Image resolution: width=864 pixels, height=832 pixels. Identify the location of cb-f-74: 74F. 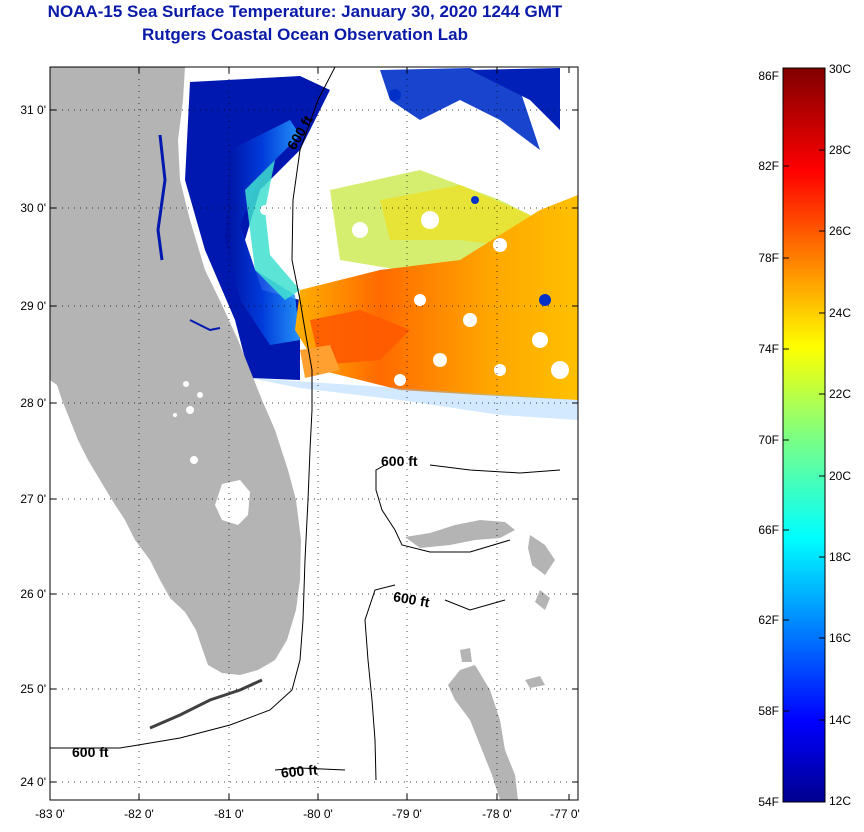
(768, 349).